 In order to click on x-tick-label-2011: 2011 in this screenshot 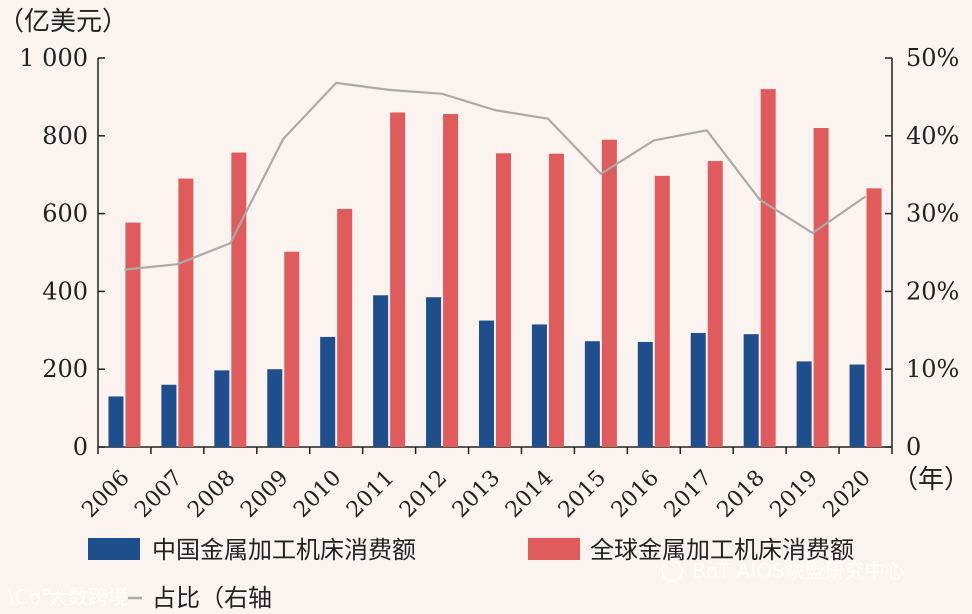, I will do `click(370, 494)`.